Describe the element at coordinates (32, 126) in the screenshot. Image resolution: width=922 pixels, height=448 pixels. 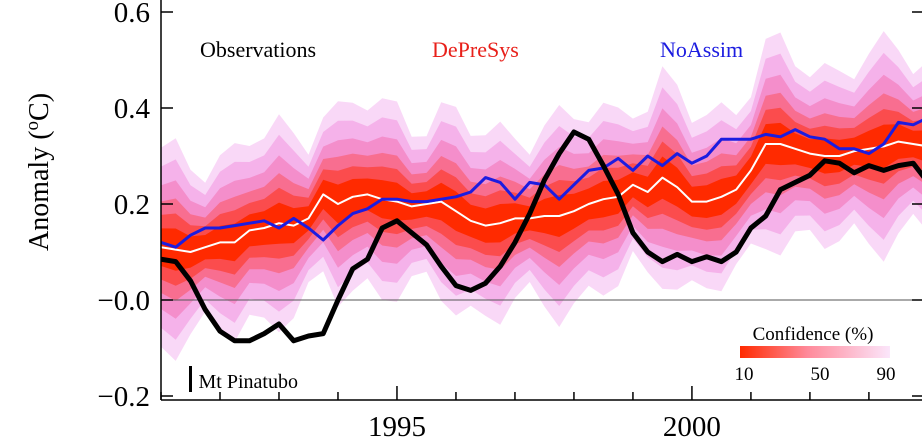
I see `y-axis-label-sup: o` at that location.